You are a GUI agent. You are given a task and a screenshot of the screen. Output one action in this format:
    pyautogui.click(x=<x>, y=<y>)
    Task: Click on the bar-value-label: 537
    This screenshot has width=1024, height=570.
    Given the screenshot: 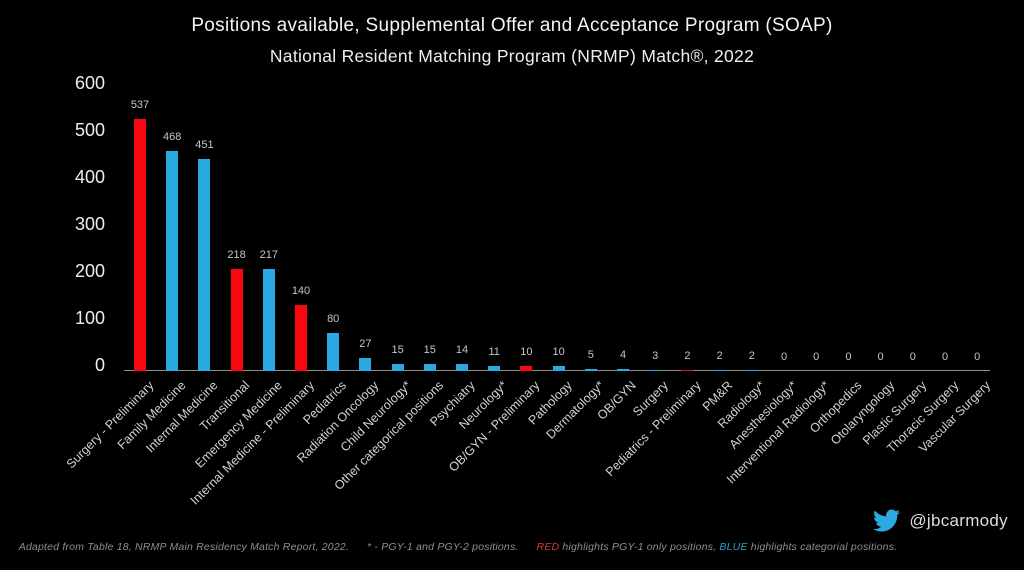 What is the action you would take?
    pyautogui.click(x=140, y=105)
    